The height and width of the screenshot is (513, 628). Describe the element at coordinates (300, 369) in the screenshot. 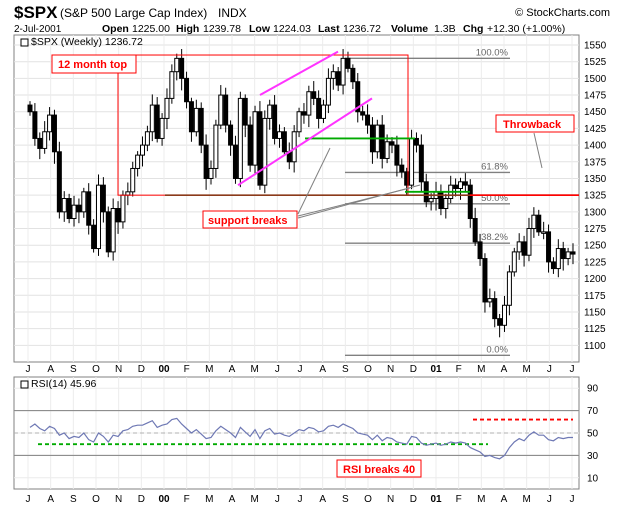

I see `price-x-axis: J A S O N D 00 F M A M J J A S O N D 01 F M A M J J` at that location.